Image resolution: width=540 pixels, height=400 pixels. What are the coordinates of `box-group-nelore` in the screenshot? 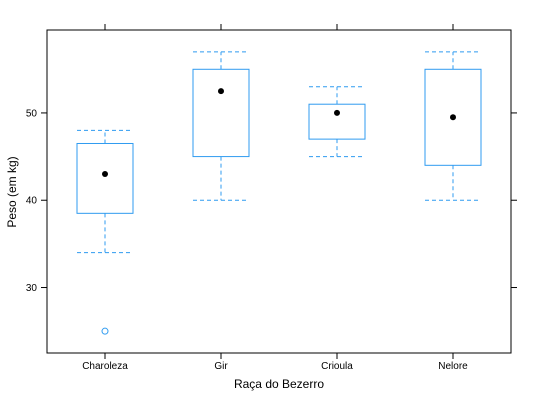 It's located at (453, 126).